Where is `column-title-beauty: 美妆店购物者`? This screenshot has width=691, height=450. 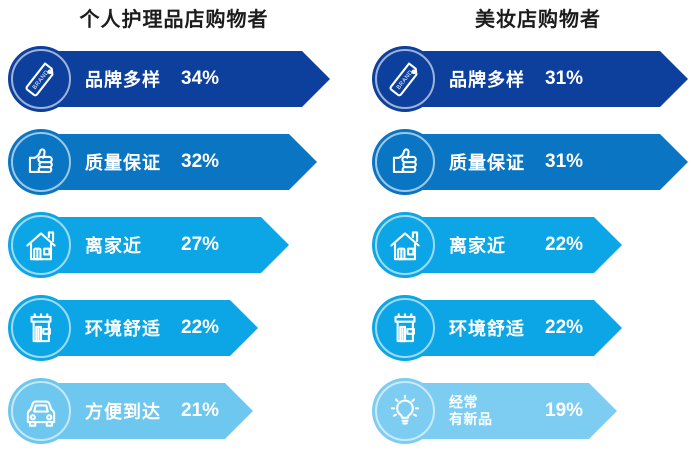 column-title-beauty: 美妆店购物者 is located at coordinates (538, 20).